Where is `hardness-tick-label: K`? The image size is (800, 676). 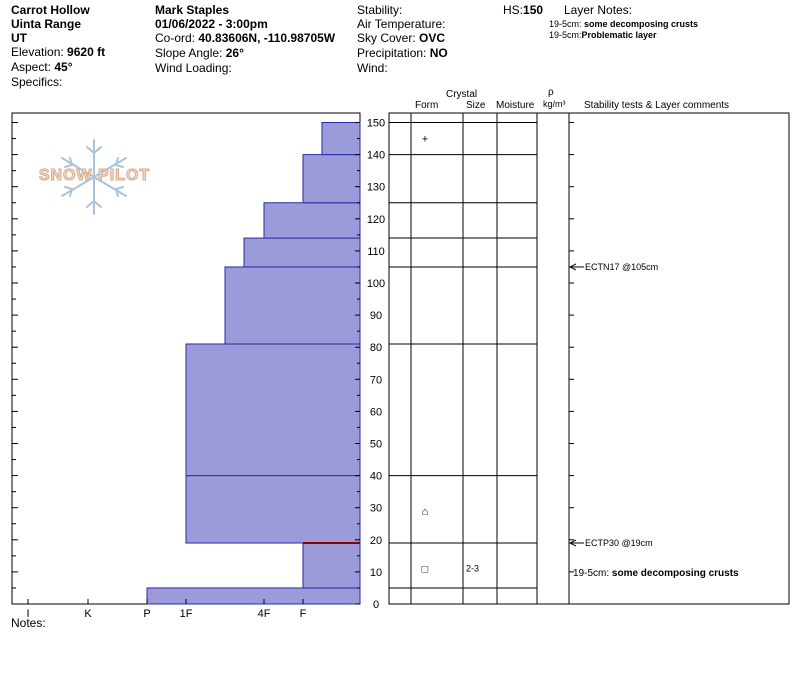
hardness-tick-label: K is located at coordinates (88, 614).